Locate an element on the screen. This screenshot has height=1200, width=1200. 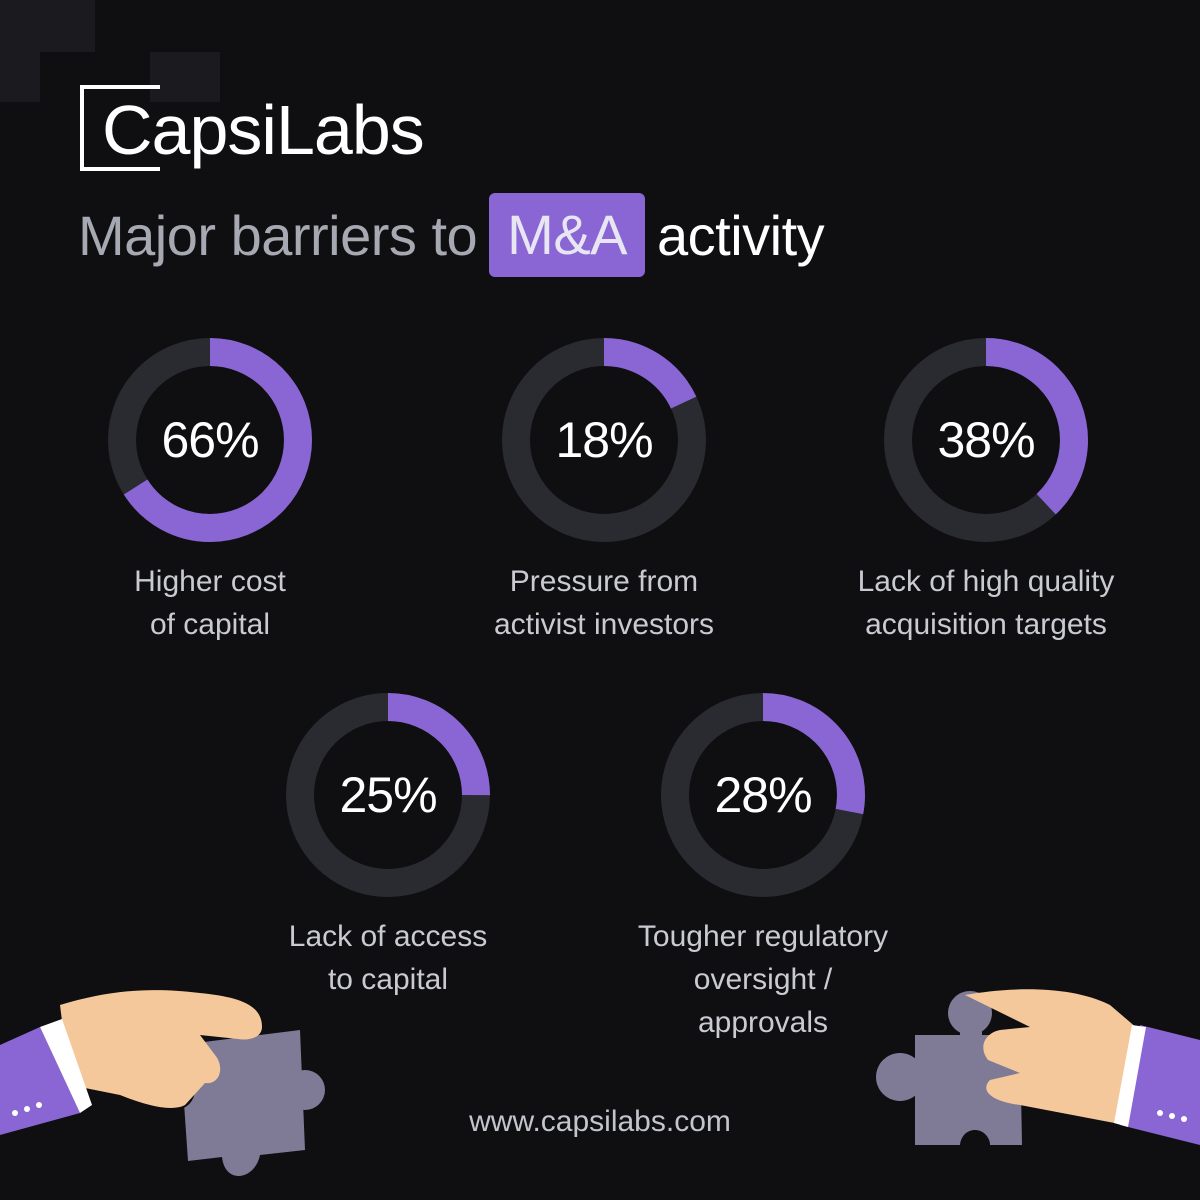
donut-chart: 25% is located at coordinates (388, 795).